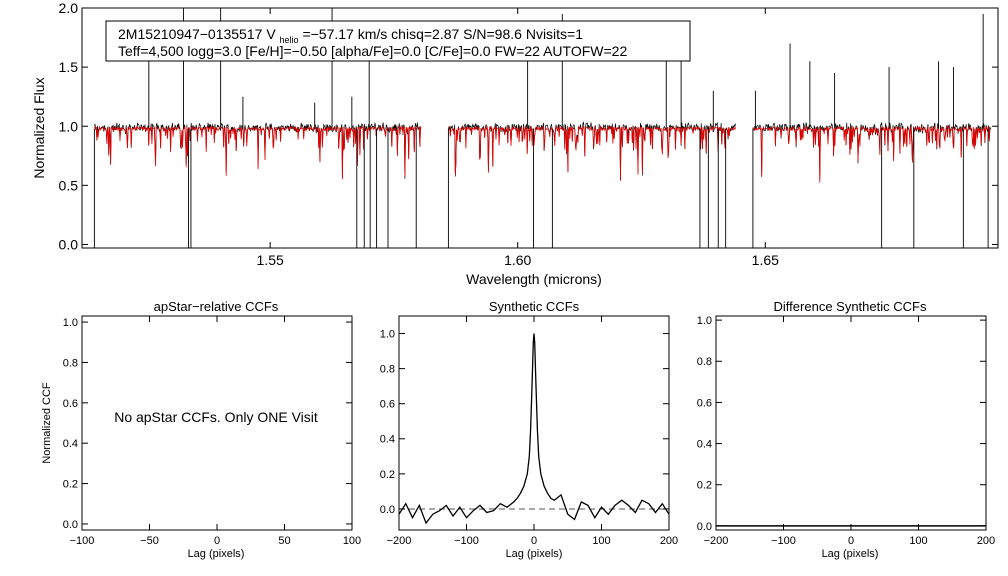 The image size is (1008, 576). Describe the element at coordinates (190, 34) in the screenshot. I see `star-id: 2M15210947−0135517` at that location.